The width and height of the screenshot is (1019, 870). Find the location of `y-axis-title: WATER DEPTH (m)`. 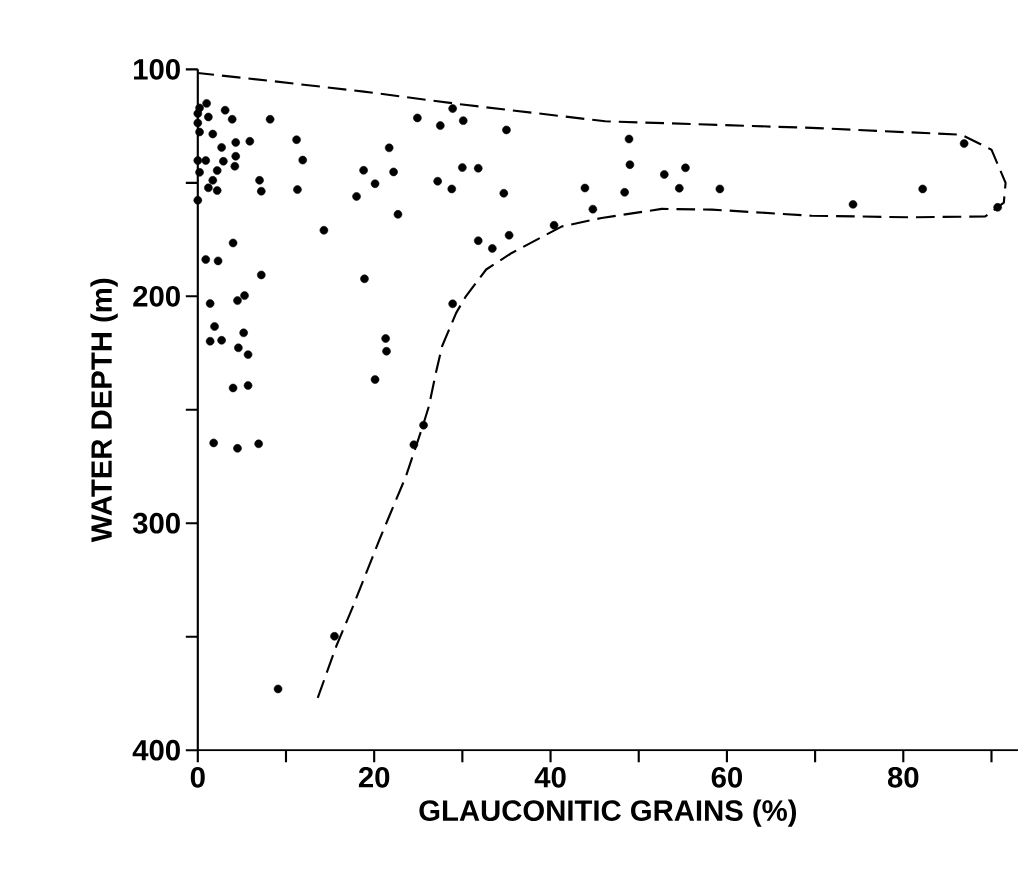

y-axis-title: WATER DEPTH (m) is located at coordinates (104, 410).